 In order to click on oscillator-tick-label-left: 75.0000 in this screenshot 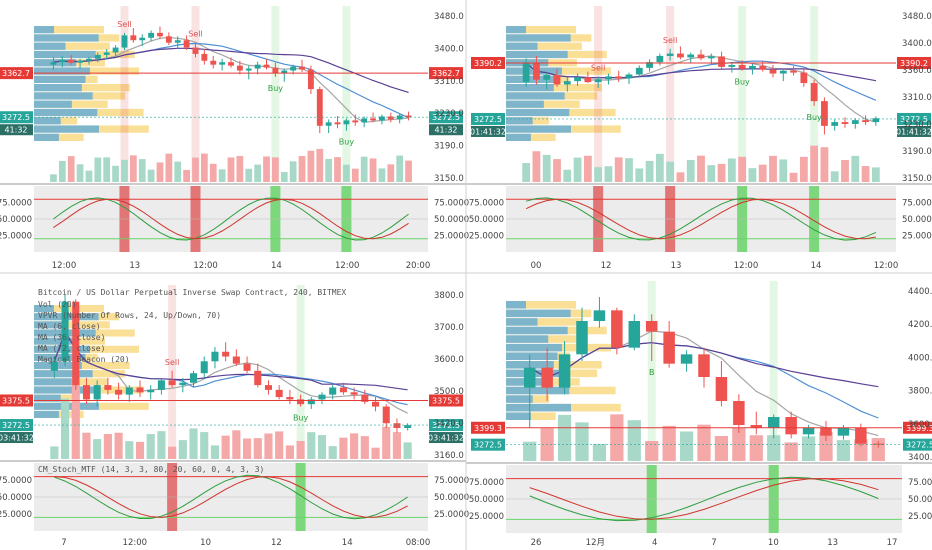, I will do `click(486, 483)`.